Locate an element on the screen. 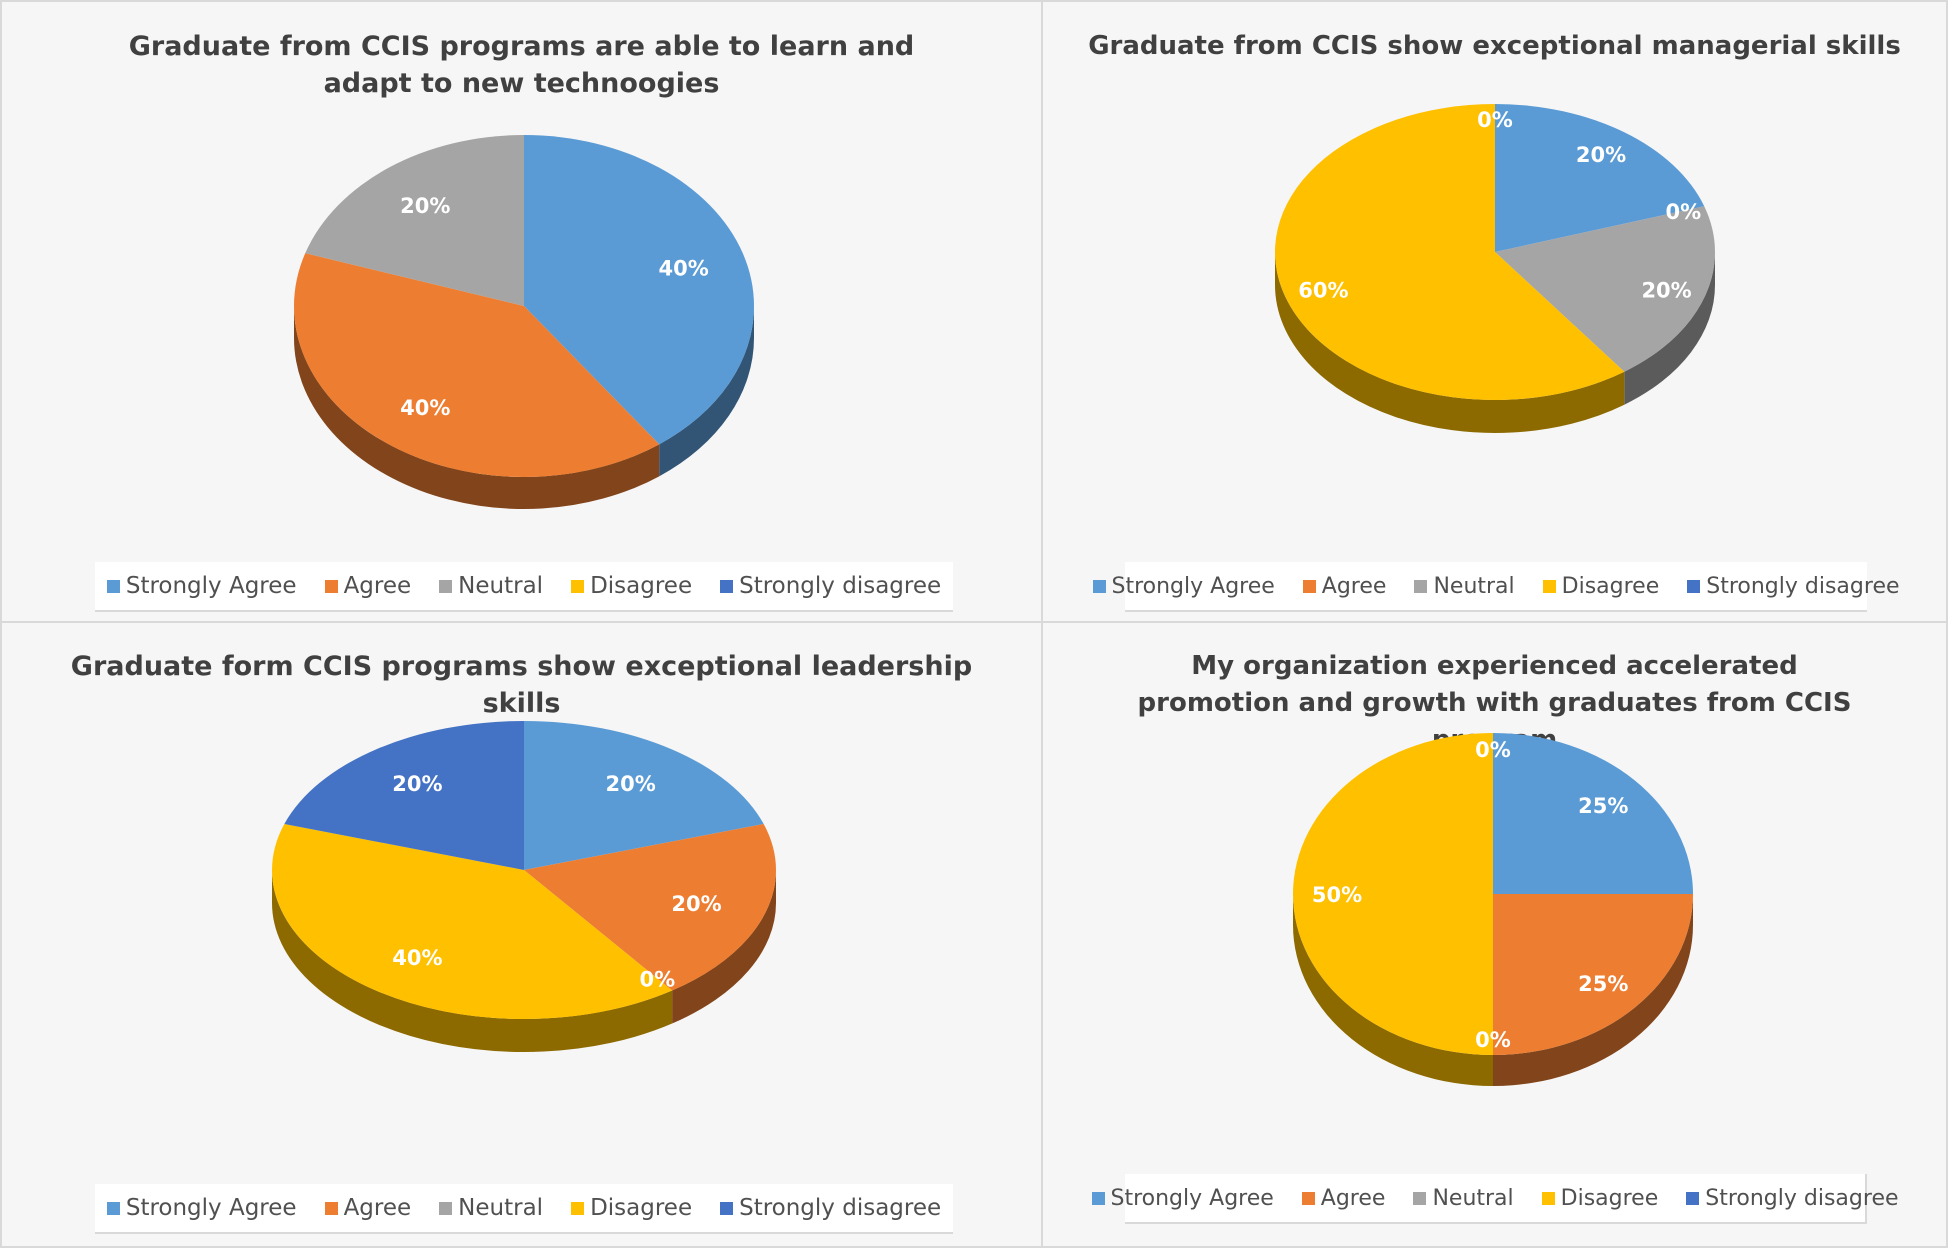 Image resolution: width=1948 pixels, height=1250 pixels. pie-data-labels: 25% 25% 0% 50% 0% is located at coordinates (1470, 895).